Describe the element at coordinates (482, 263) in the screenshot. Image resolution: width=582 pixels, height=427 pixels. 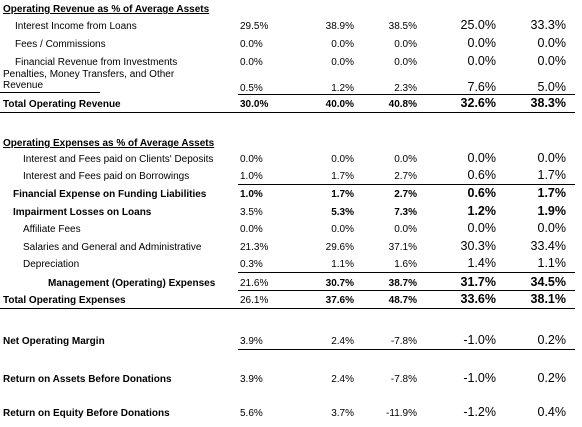
I see `value-cell: 1.4%` at that location.